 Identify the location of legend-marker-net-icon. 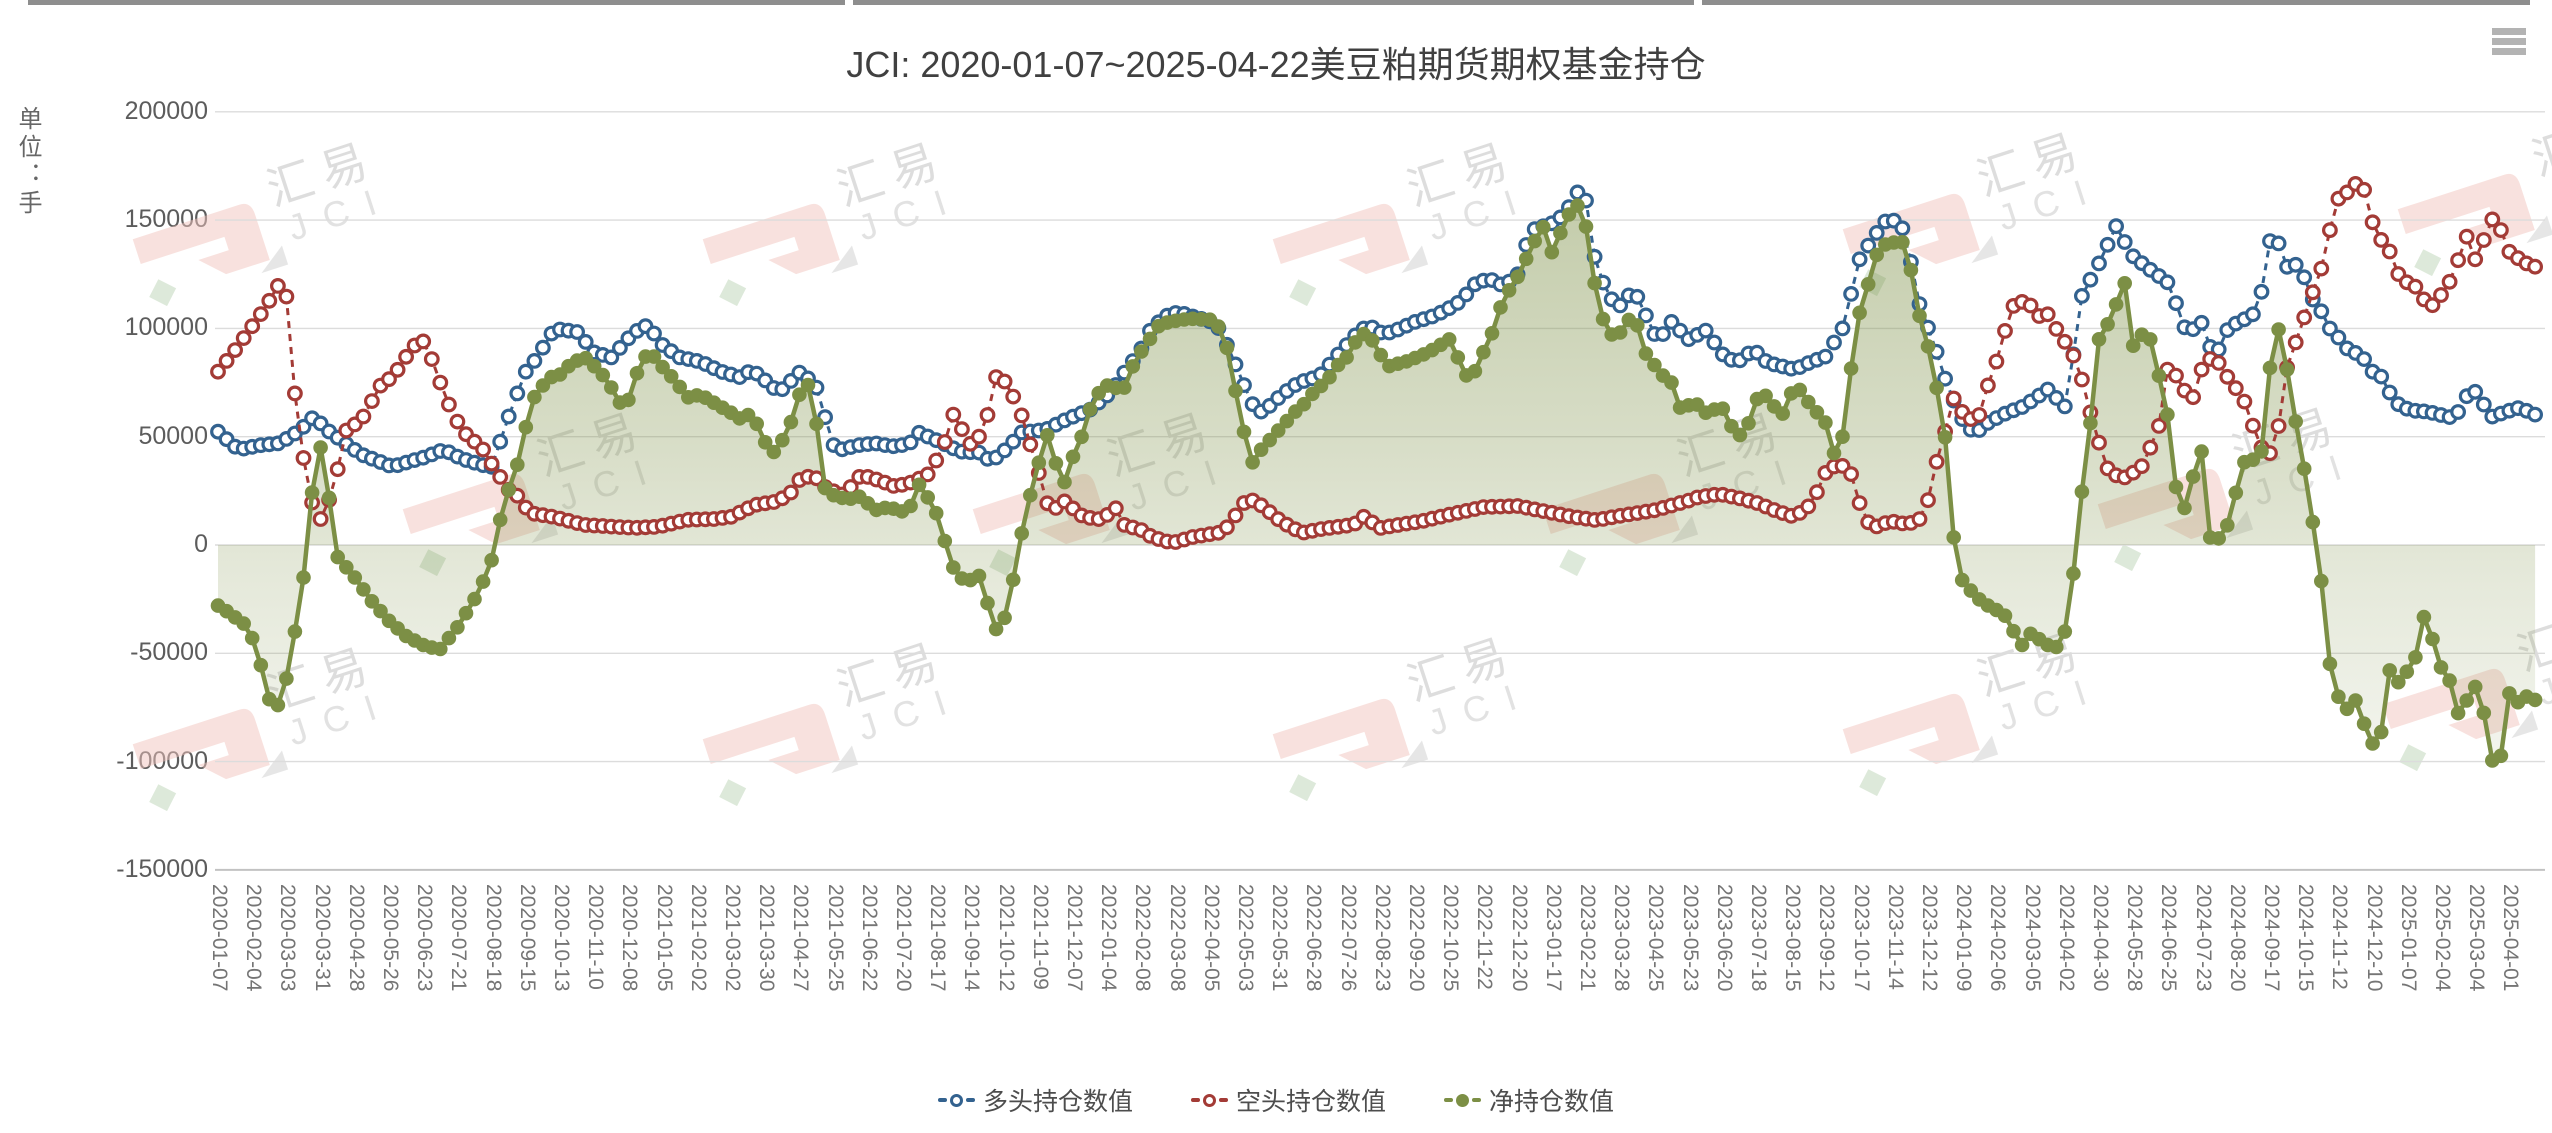
(1462, 1100).